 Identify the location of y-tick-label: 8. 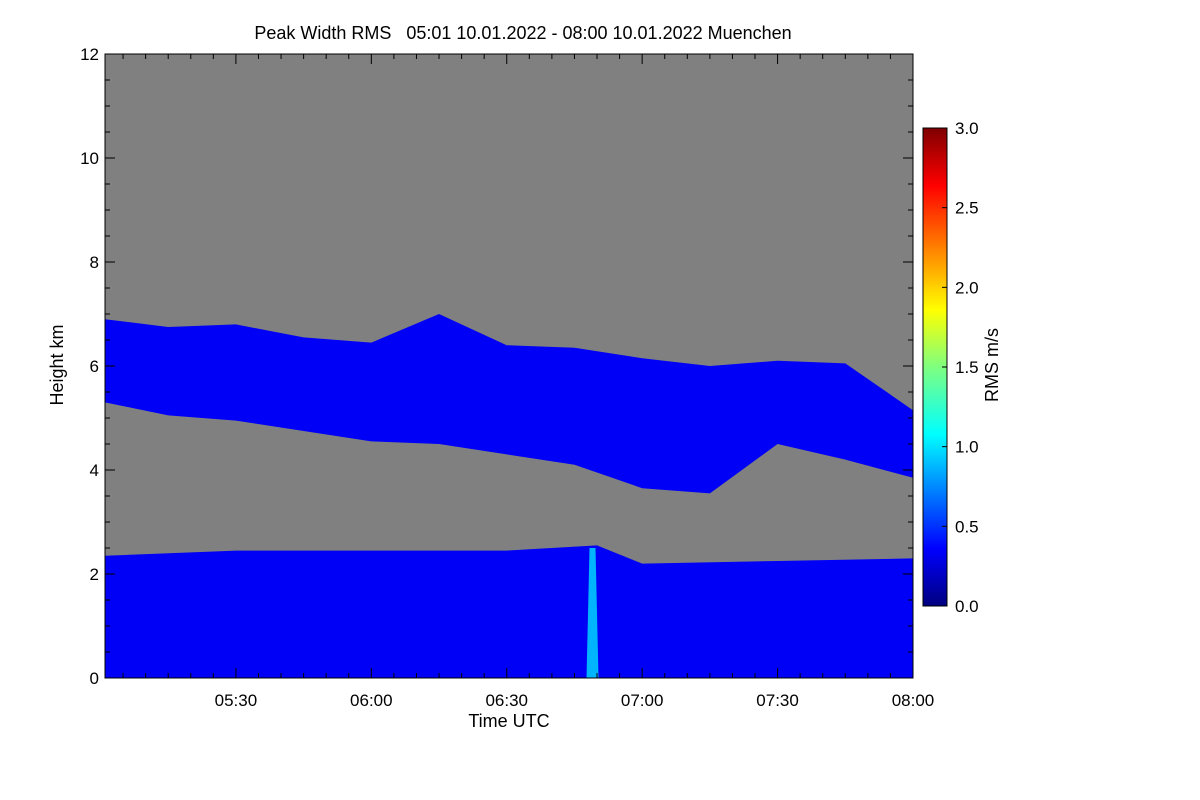
(94, 262).